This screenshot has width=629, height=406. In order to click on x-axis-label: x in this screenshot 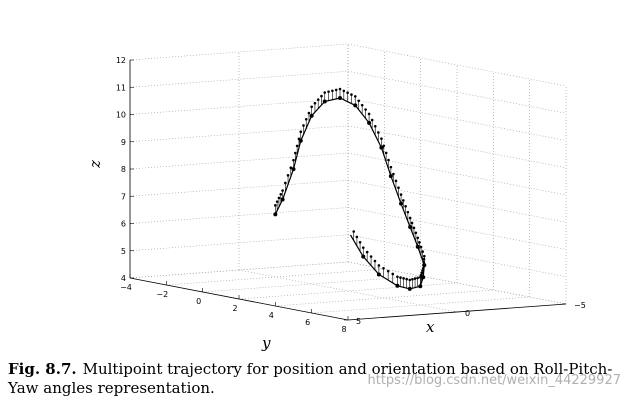, I will do `click(430, 327)`.